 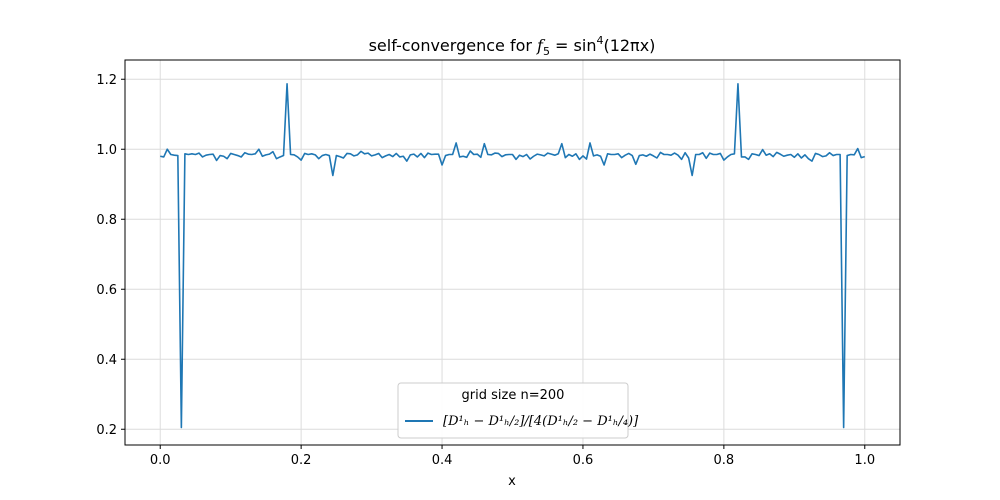 I want to click on y-tick-label: 1.2, so click(x=106, y=80).